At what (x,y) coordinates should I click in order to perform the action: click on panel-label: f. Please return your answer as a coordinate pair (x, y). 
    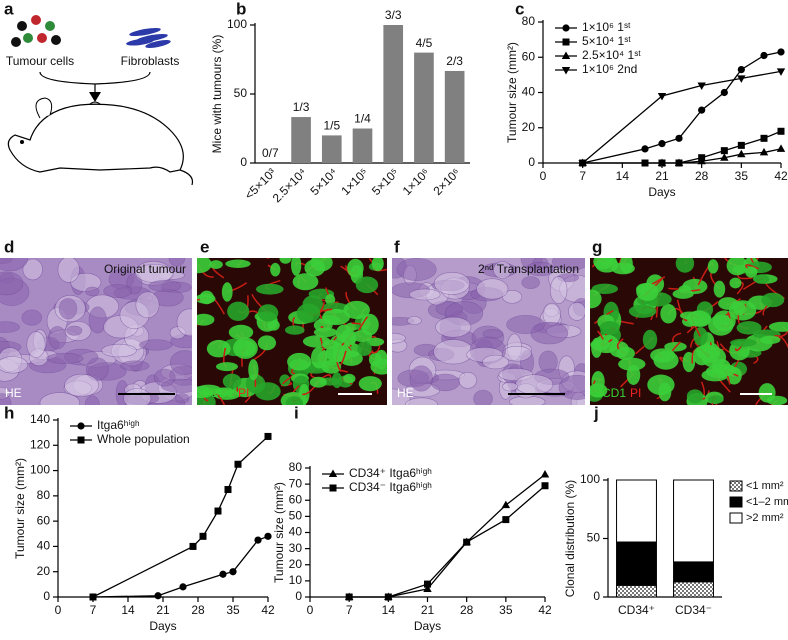
    Looking at the image, I should click on (397, 246).